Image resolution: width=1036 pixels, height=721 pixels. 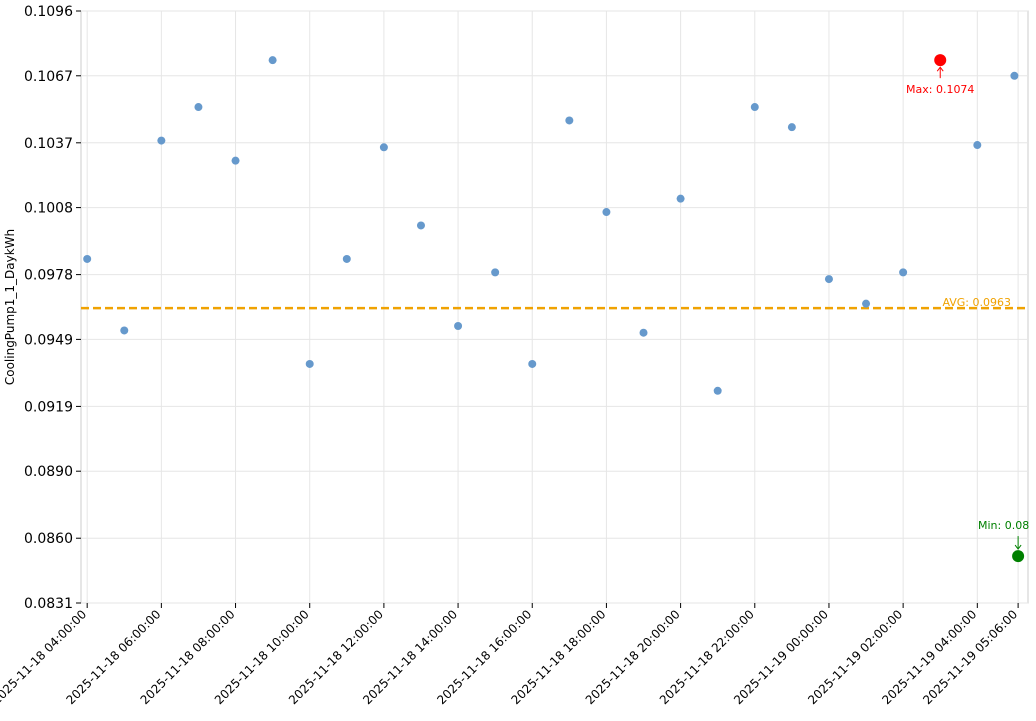 I want to click on y-tick-label: 0.1067, so click(x=48, y=77).